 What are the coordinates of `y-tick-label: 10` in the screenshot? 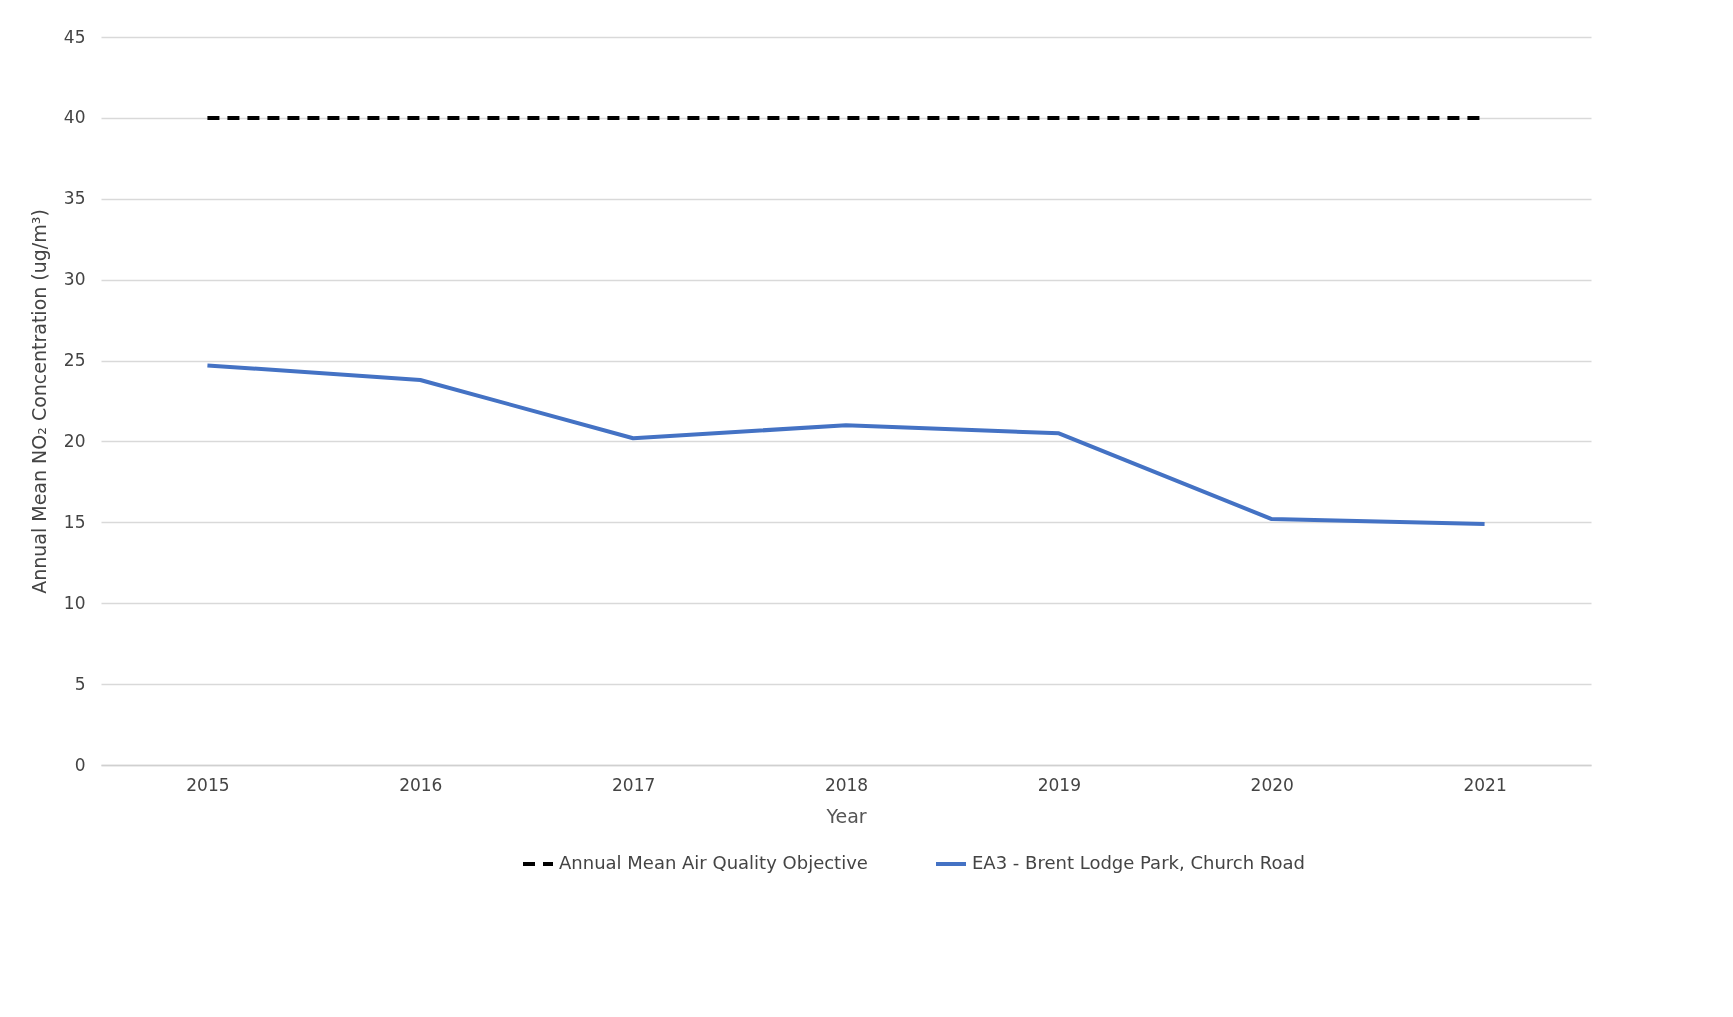 It's located at (74, 602).